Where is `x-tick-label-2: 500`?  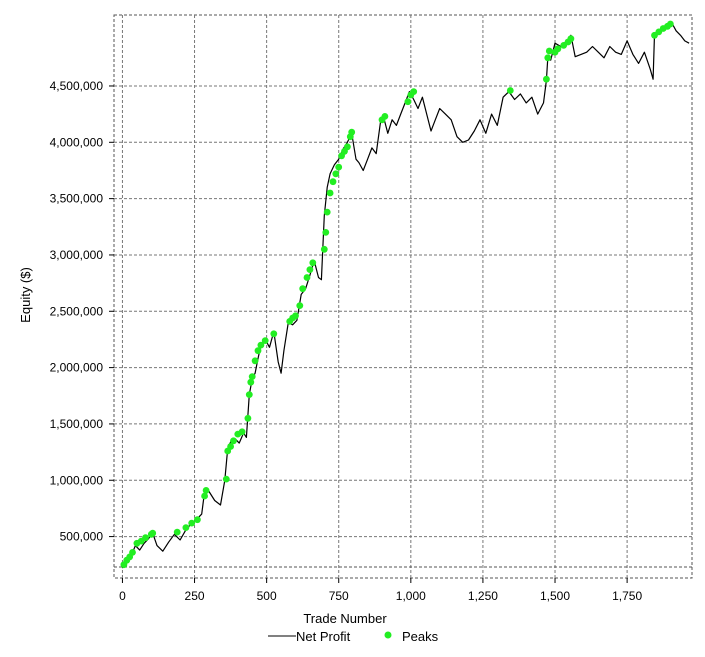 x-tick-label-2: 500 is located at coordinates (267, 596).